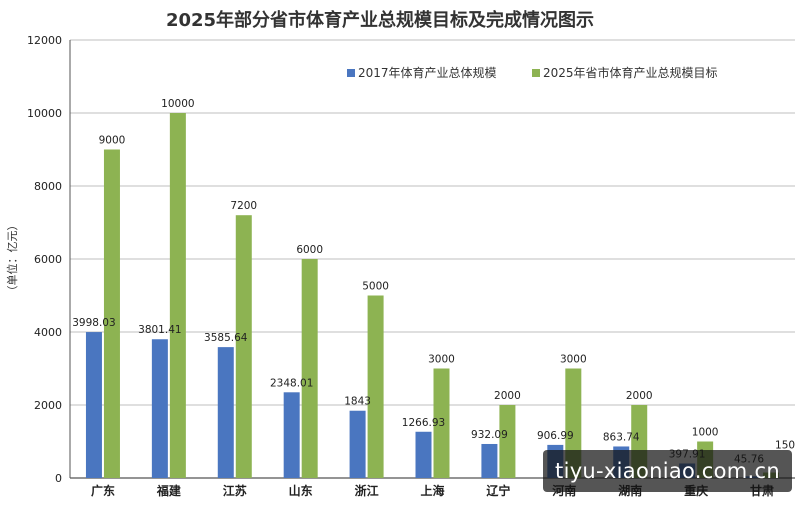 This screenshot has width=809, height=511. What do you see at coordinates (667, 471) in the screenshot?
I see `watermark-banner: tiyu-xiaoniao.com.cn` at bounding box center [667, 471].